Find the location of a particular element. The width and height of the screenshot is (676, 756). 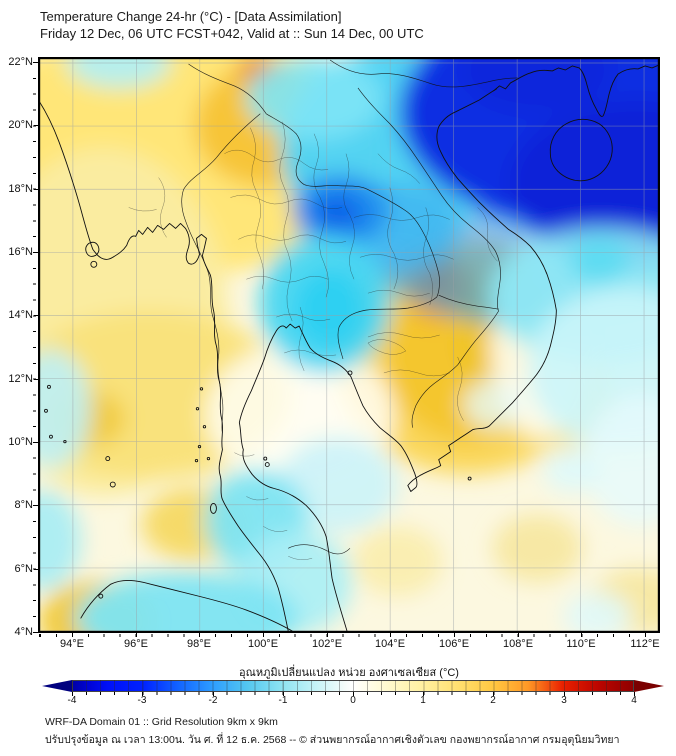

colorbar-tick-label: -2 is located at coordinates (213, 699).